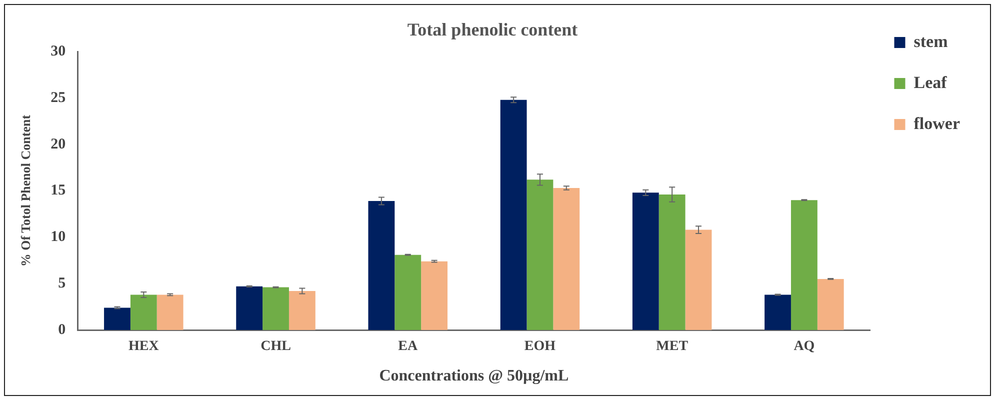 This screenshot has width=995, height=400. What do you see at coordinates (26, 190) in the screenshot?
I see `y-axis-title: % Of Totol Phenol Content` at bounding box center [26, 190].